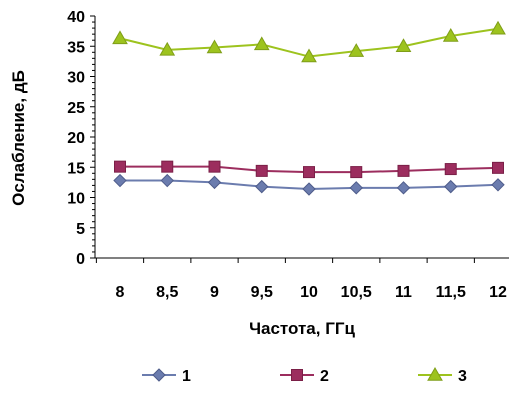  What do you see at coordinates (262, 292) in the screenshot?
I see `x-tick-label: 9,5` at bounding box center [262, 292].